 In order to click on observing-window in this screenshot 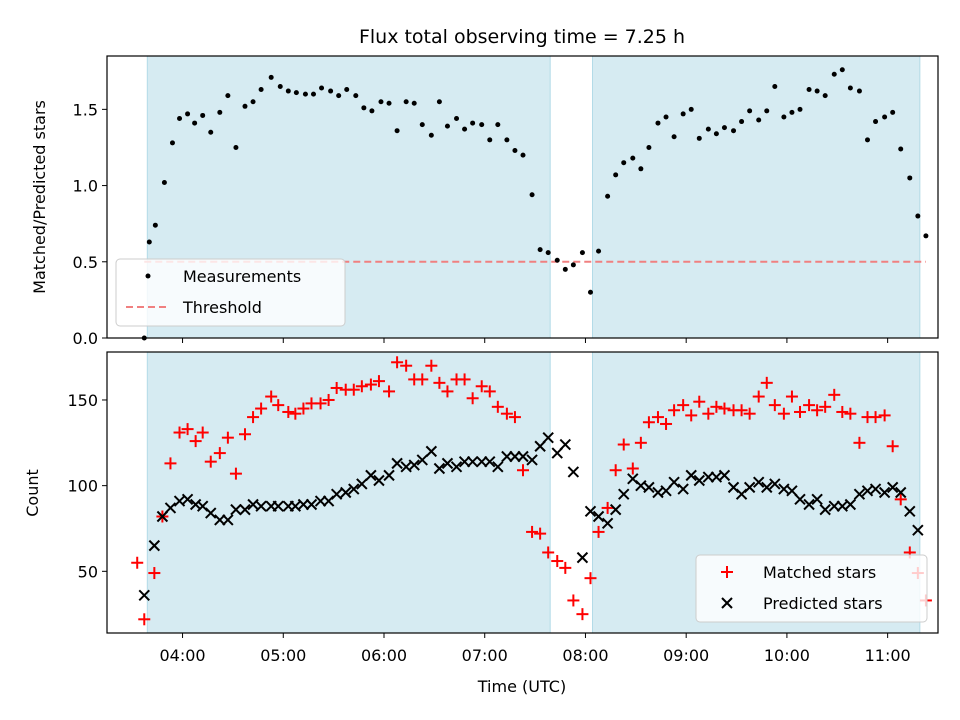, I will do `click(756, 197)`.